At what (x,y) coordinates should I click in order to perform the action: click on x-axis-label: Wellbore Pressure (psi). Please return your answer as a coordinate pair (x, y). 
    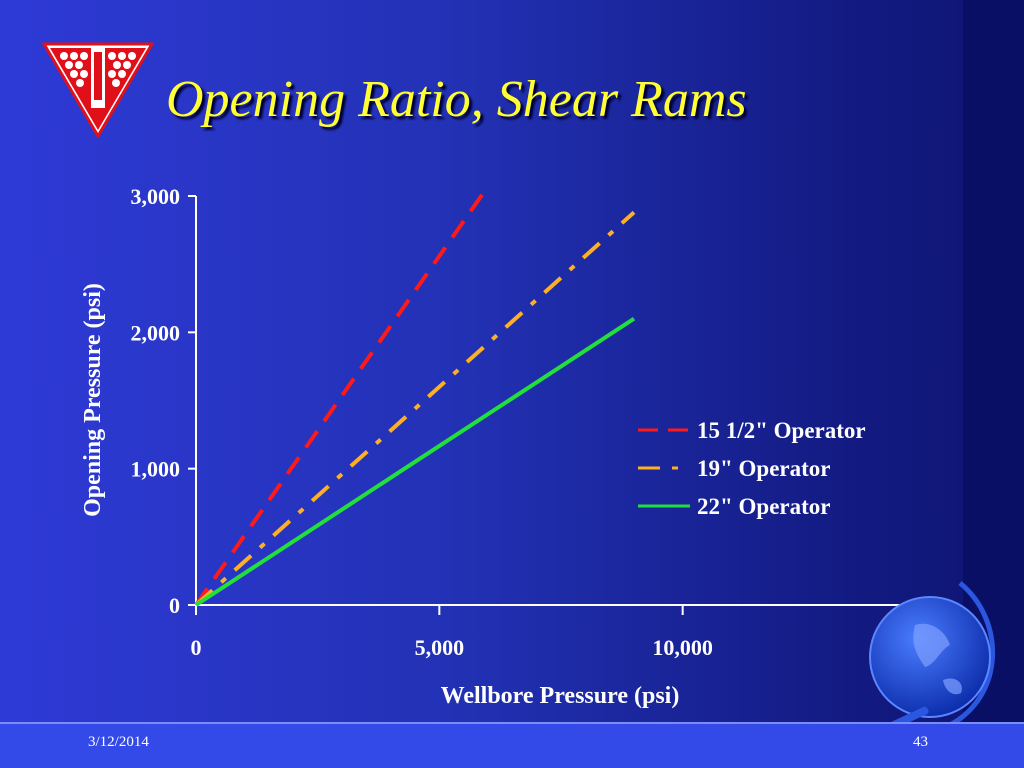
    Looking at the image, I should click on (560, 696).